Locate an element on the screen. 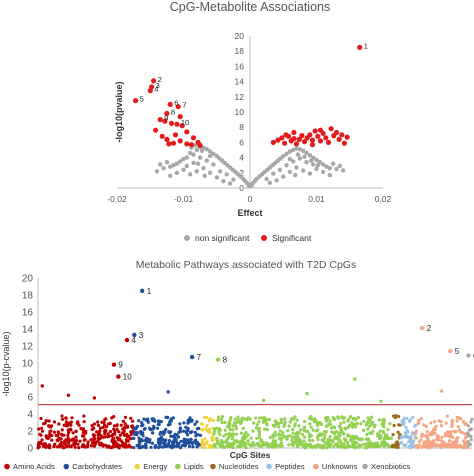 This screenshot has height=476, width=474. legend-label: Amino Acids is located at coordinates (34, 466).